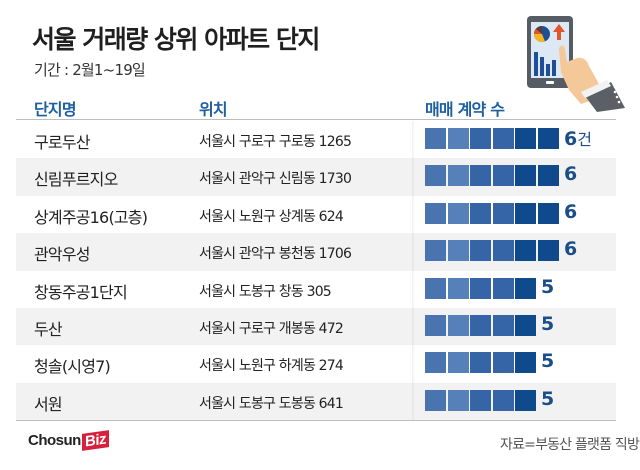  Describe the element at coordinates (584, 139) in the screenshot. I see `count-unit: 건` at that location.